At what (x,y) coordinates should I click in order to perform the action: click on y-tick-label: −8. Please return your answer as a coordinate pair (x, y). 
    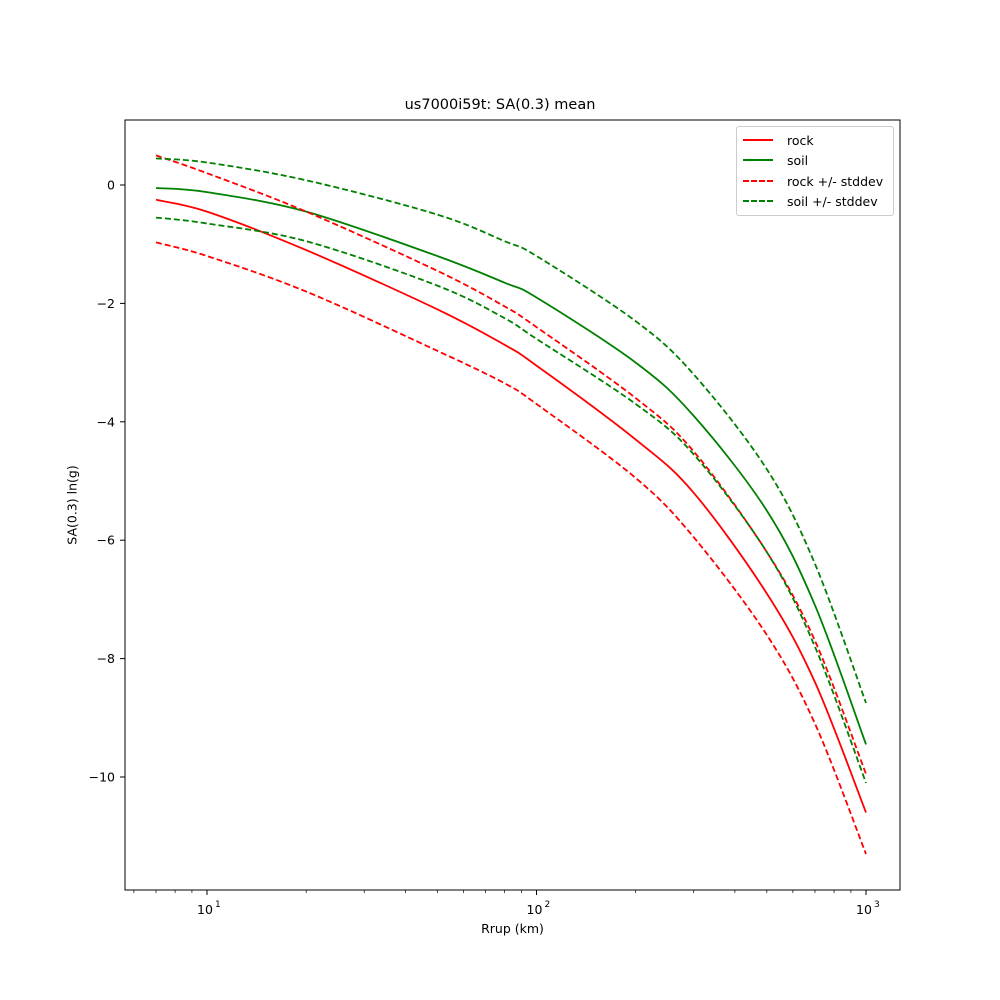
    Looking at the image, I should click on (106, 658).